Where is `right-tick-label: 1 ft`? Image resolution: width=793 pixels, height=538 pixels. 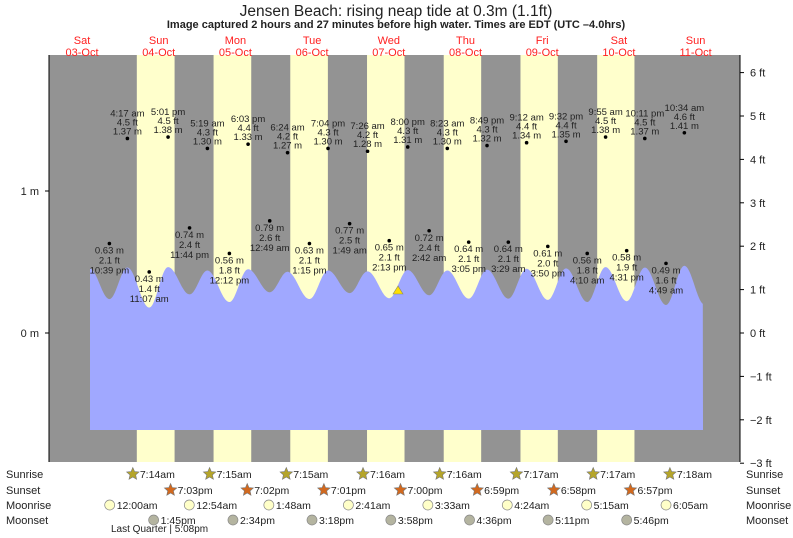 right-tick-label: 1 ft is located at coordinates (757, 291).